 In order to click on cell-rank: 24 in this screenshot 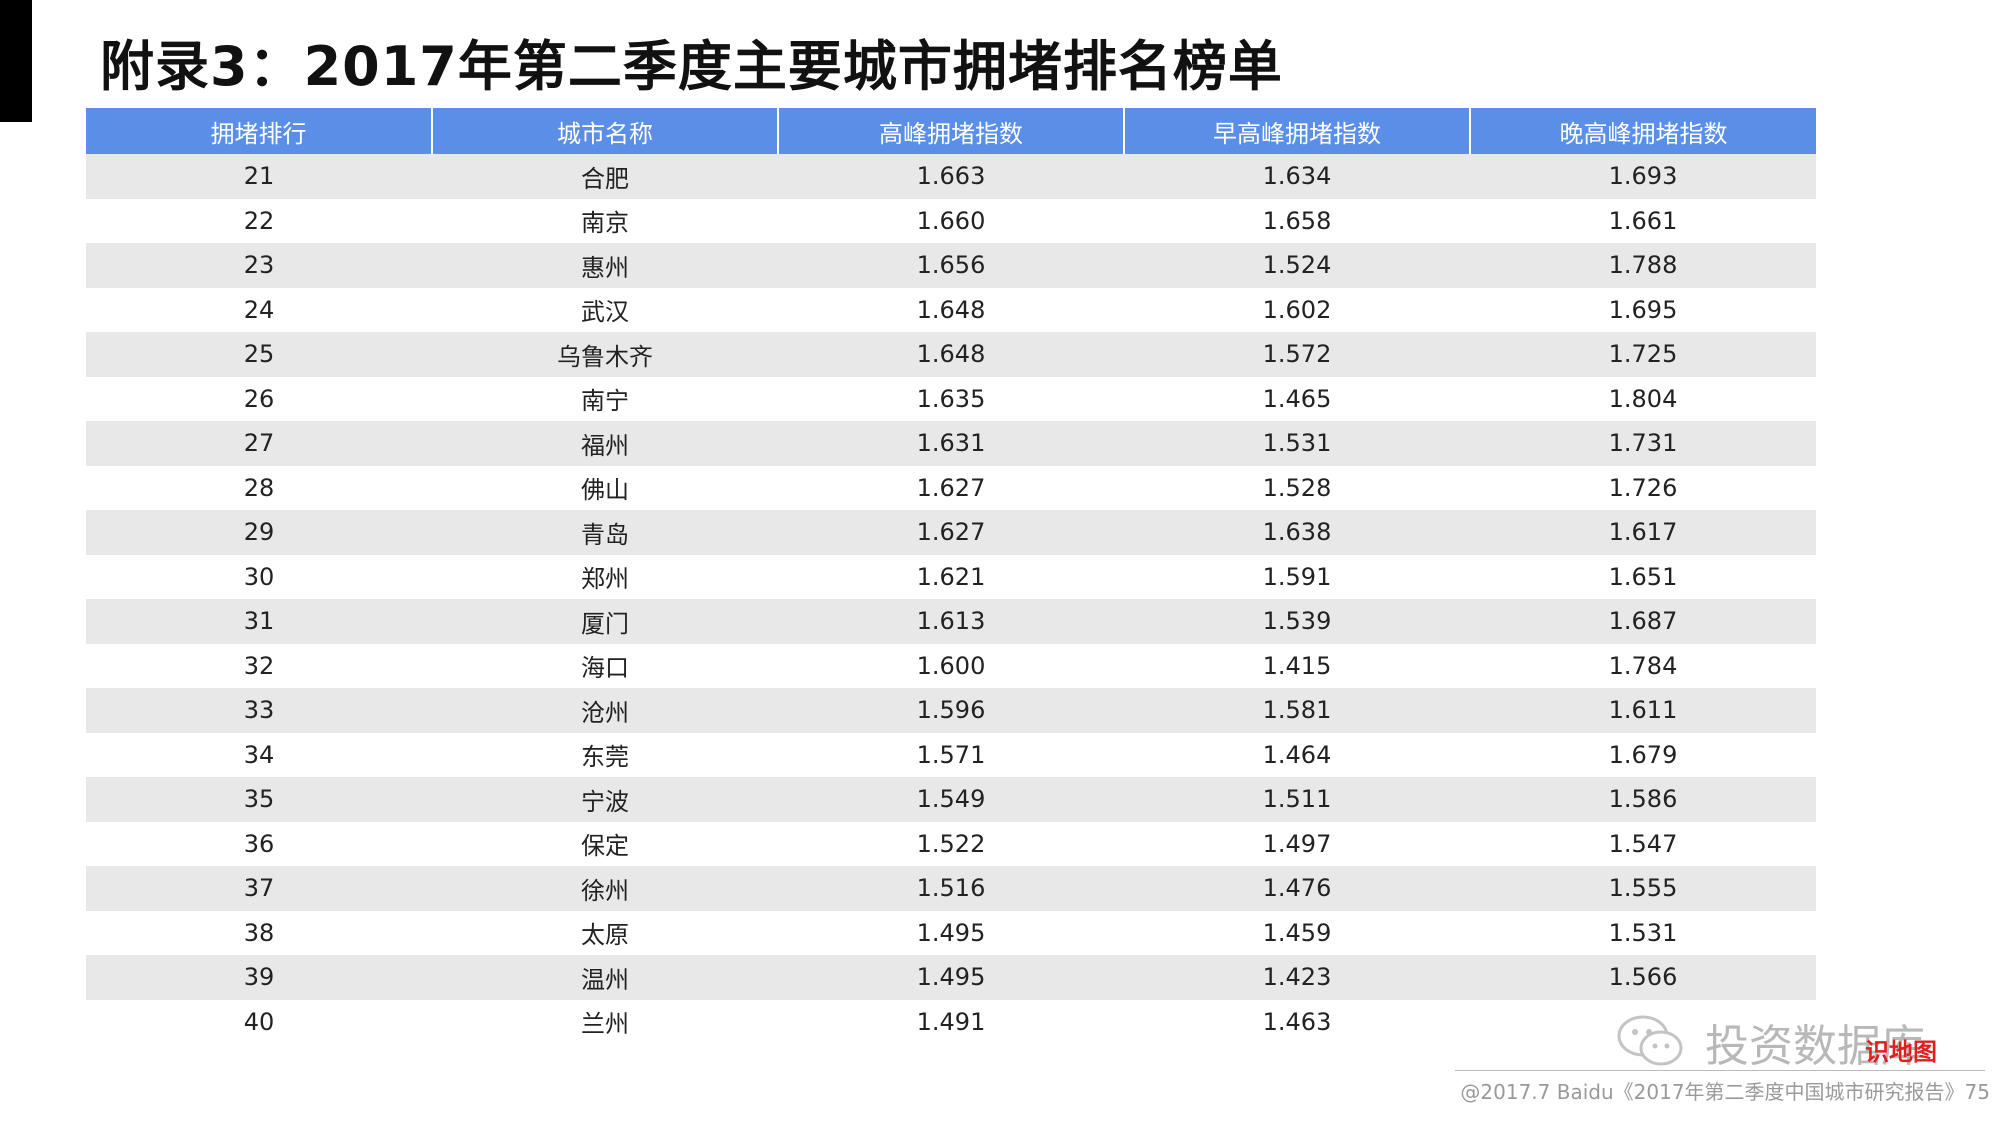, I will do `click(259, 309)`.